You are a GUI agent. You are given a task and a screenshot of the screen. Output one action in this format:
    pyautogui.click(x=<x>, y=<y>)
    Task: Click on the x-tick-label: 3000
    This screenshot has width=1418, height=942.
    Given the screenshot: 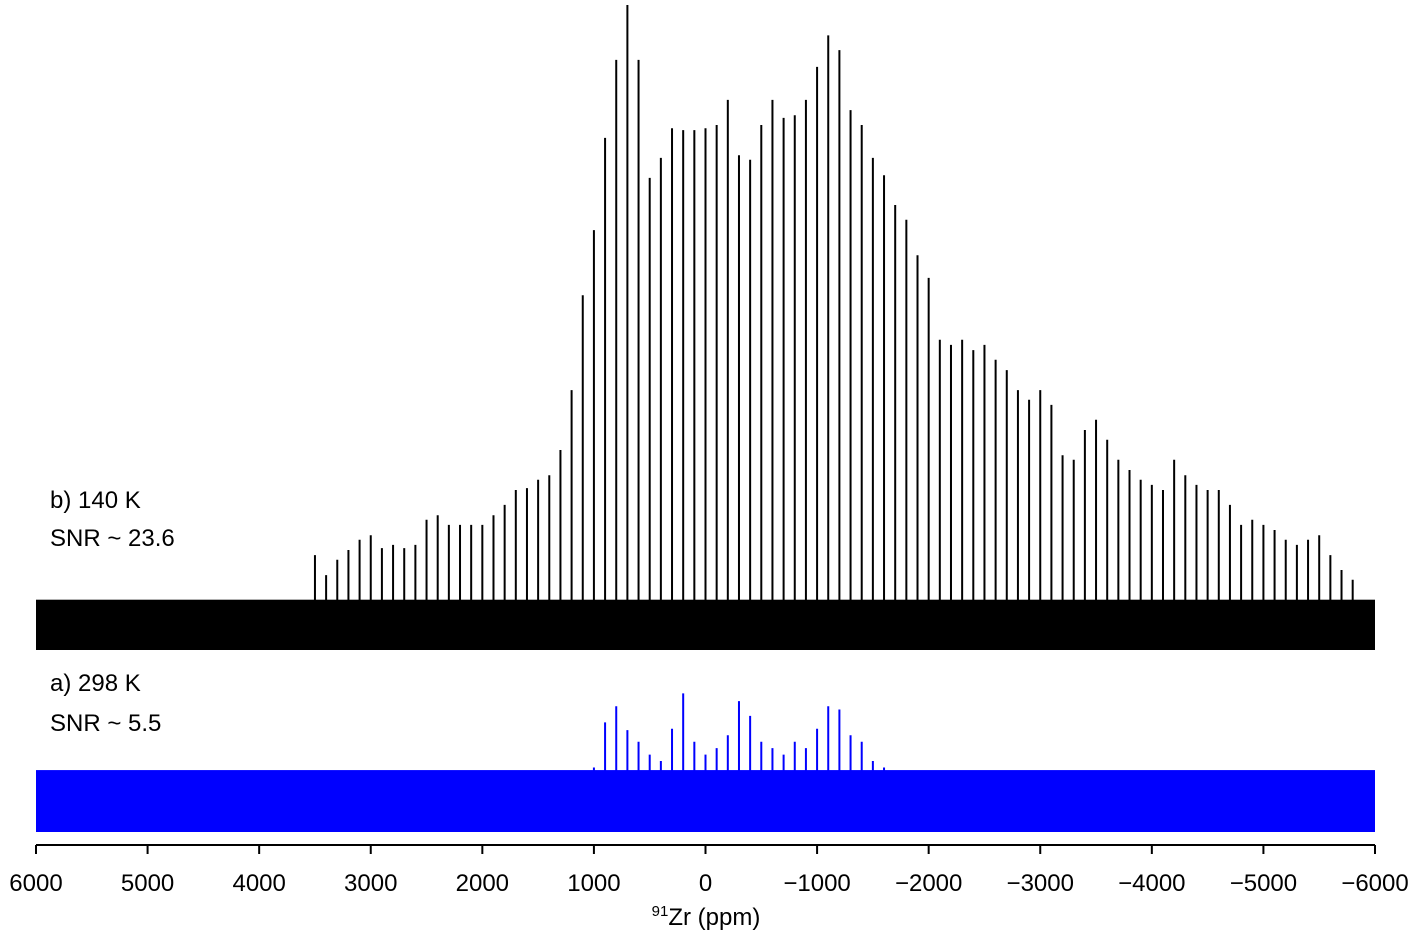 What is the action you would take?
    pyautogui.click(x=370, y=883)
    